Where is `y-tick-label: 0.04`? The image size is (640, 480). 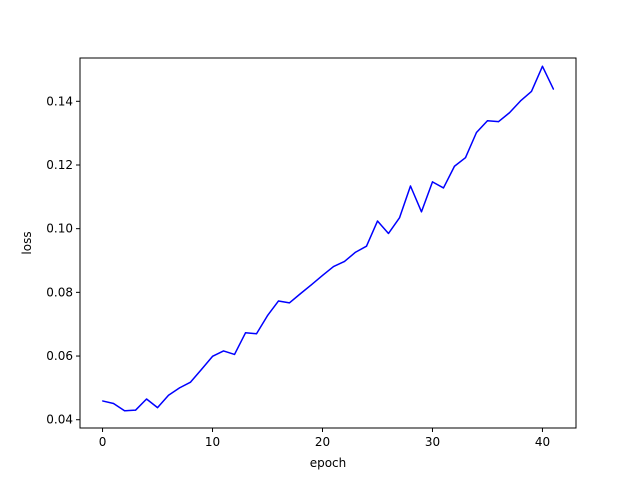 y-tick-label: 0.04 is located at coordinates (59, 420).